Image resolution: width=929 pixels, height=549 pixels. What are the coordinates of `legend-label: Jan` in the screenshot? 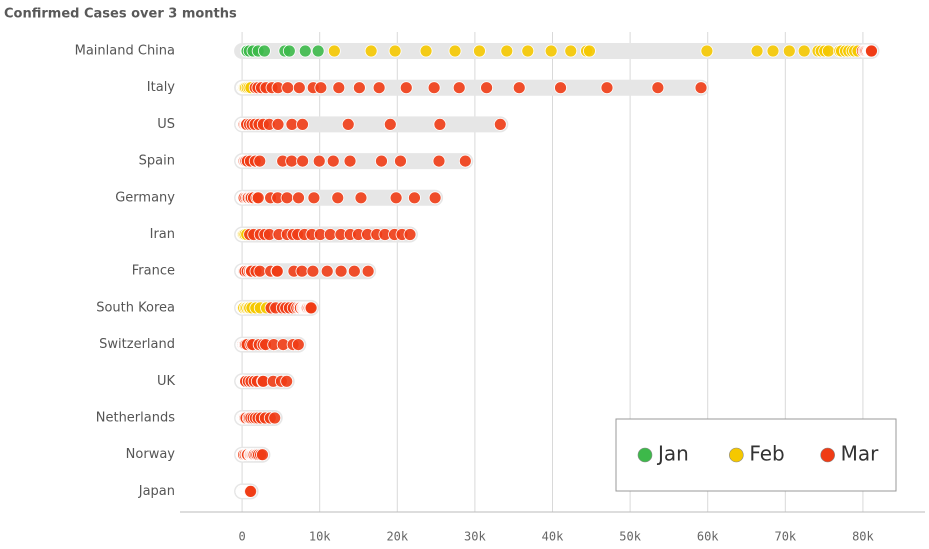 It's located at (672, 454).